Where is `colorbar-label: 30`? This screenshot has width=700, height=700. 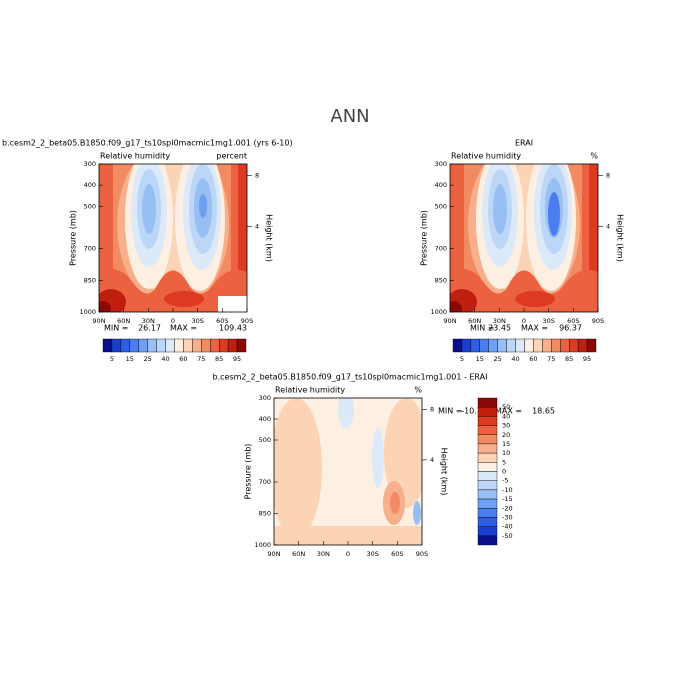
colorbar-label: 30 is located at coordinates (506, 426).